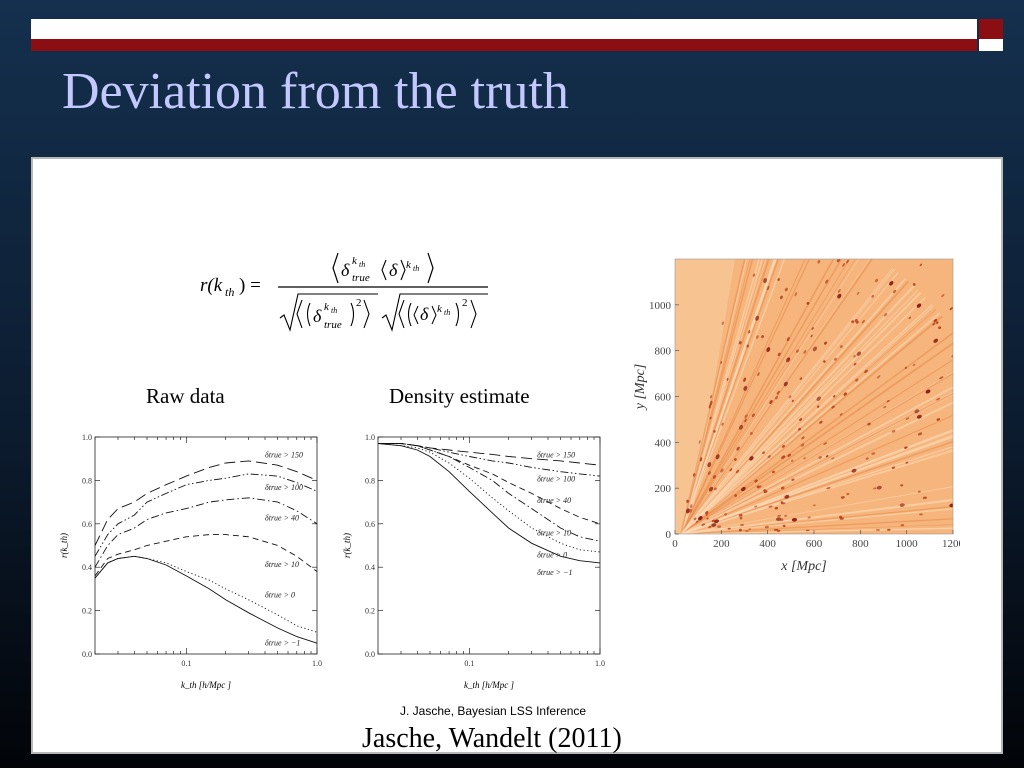  Describe the element at coordinates (640, 388) in the screenshot. I see `y-axis-label: y [Mpc]` at that location.